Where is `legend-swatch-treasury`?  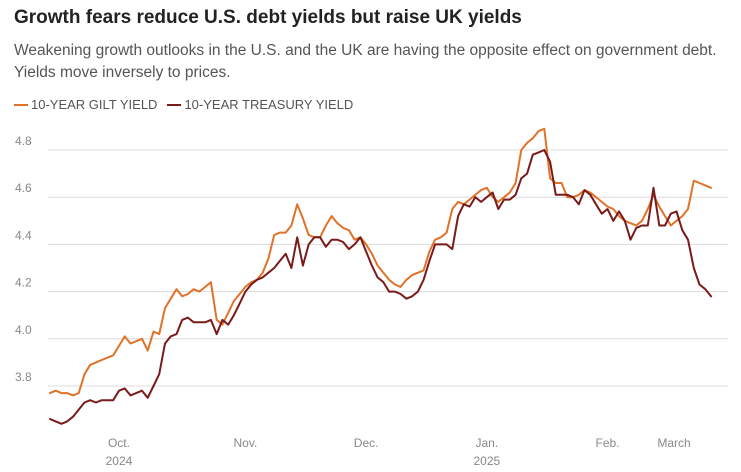 legend-swatch-treasury is located at coordinates (174, 104).